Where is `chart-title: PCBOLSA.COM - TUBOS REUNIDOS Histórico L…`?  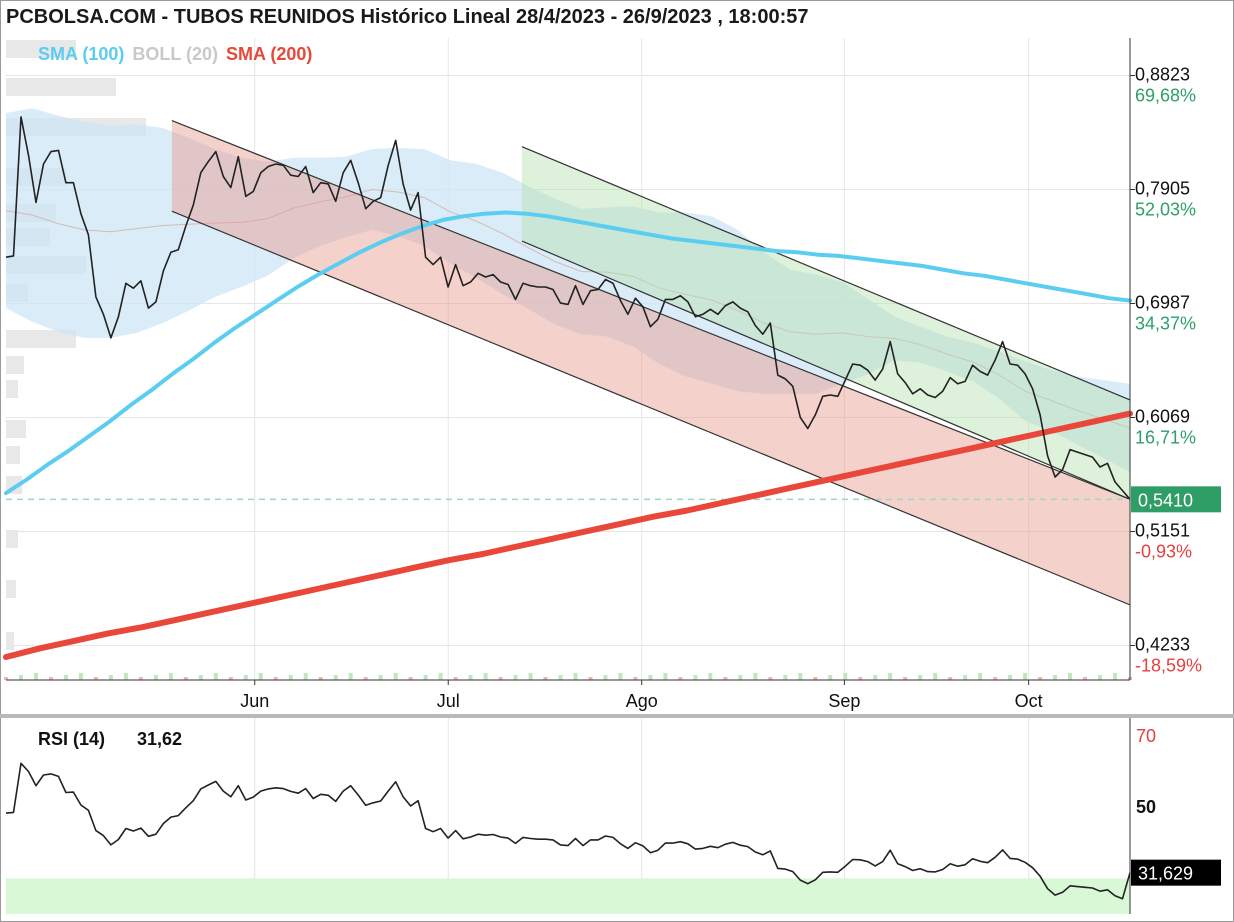 chart-title: PCBOLSA.COM - TUBOS REUNIDOS Histórico L… is located at coordinates (407, 17).